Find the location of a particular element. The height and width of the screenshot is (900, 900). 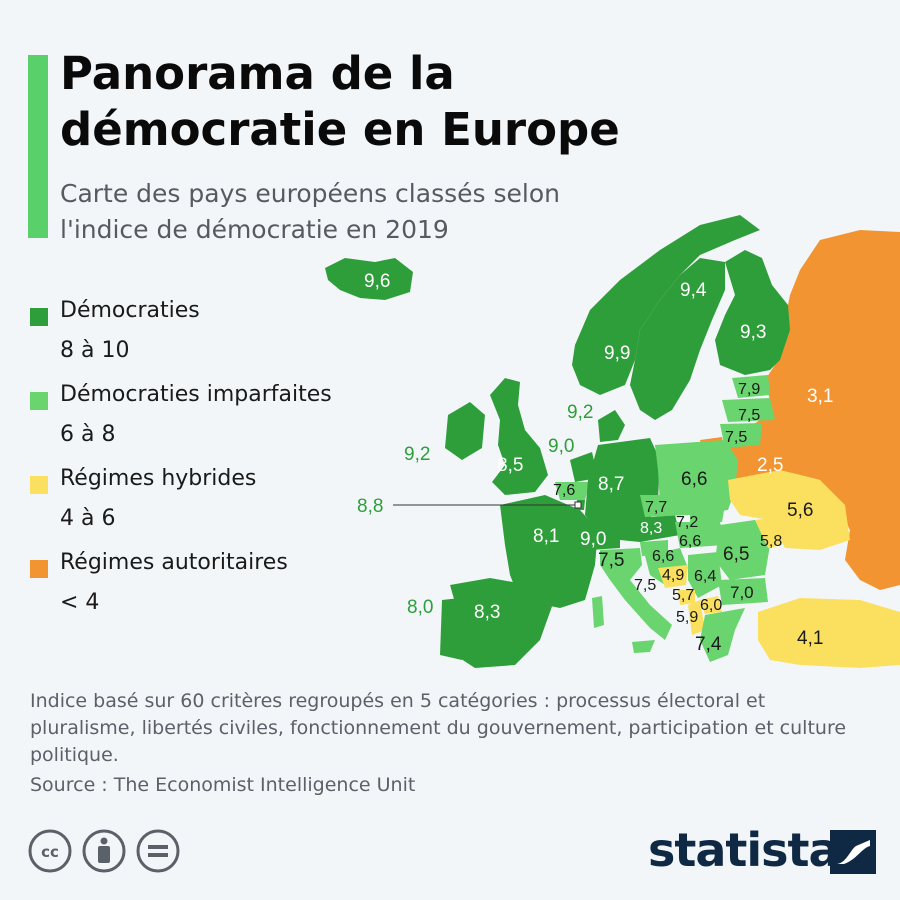

label-hongrie: 6,6 is located at coordinates (690, 541).